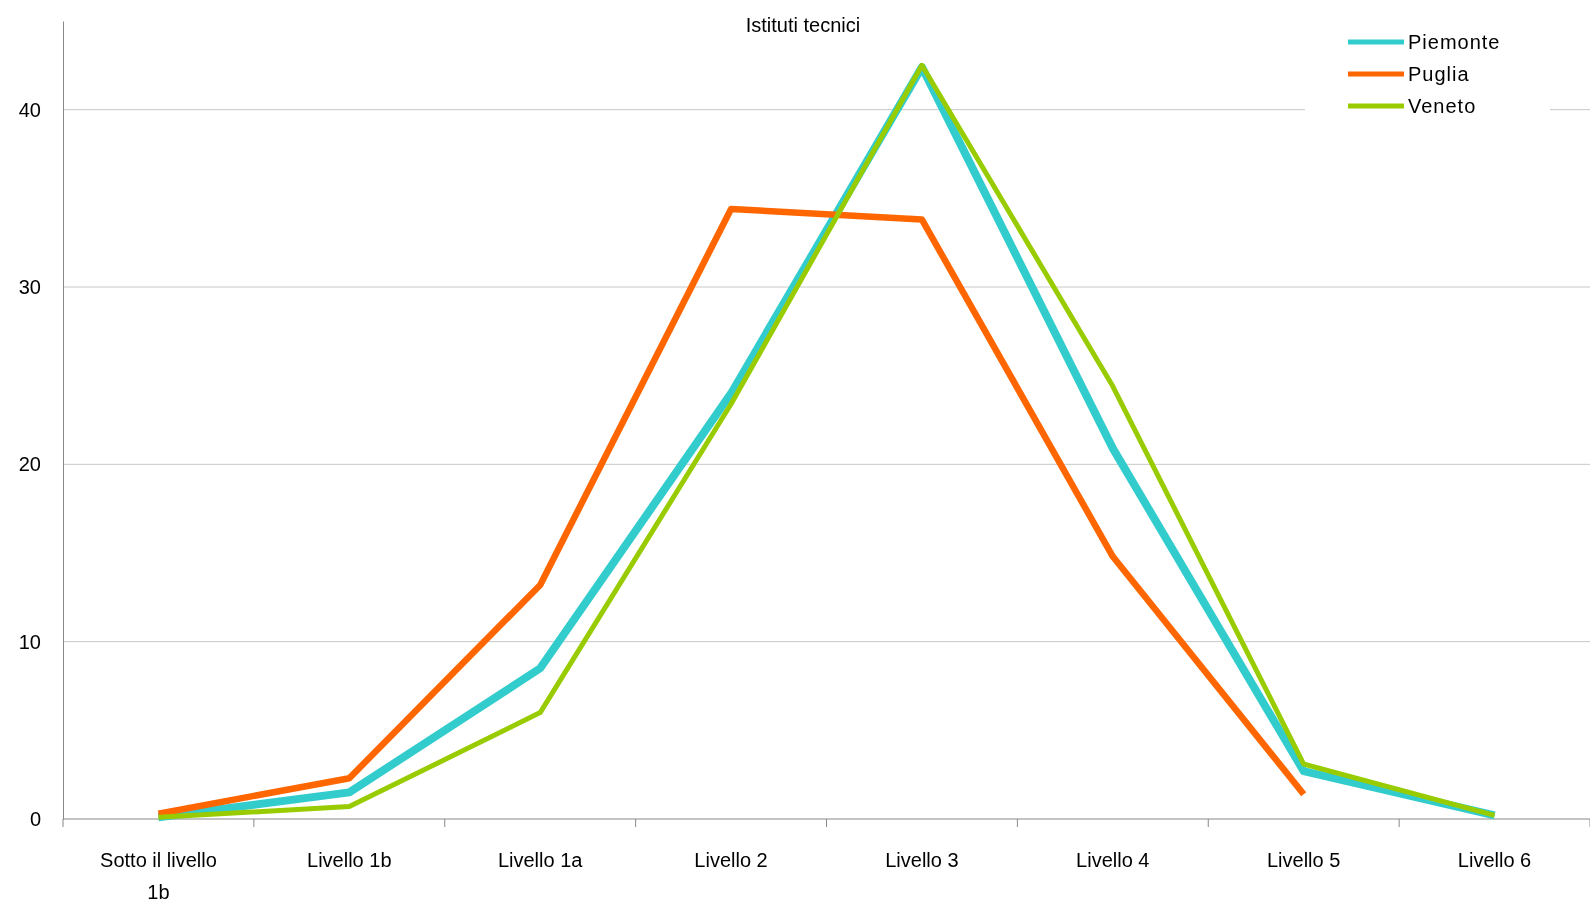 The height and width of the screenshot is (906, 1590). Describe the element at coordinates (349, 860) in the screenshot. I see `x-tick-label: Livello 1b` at that location.